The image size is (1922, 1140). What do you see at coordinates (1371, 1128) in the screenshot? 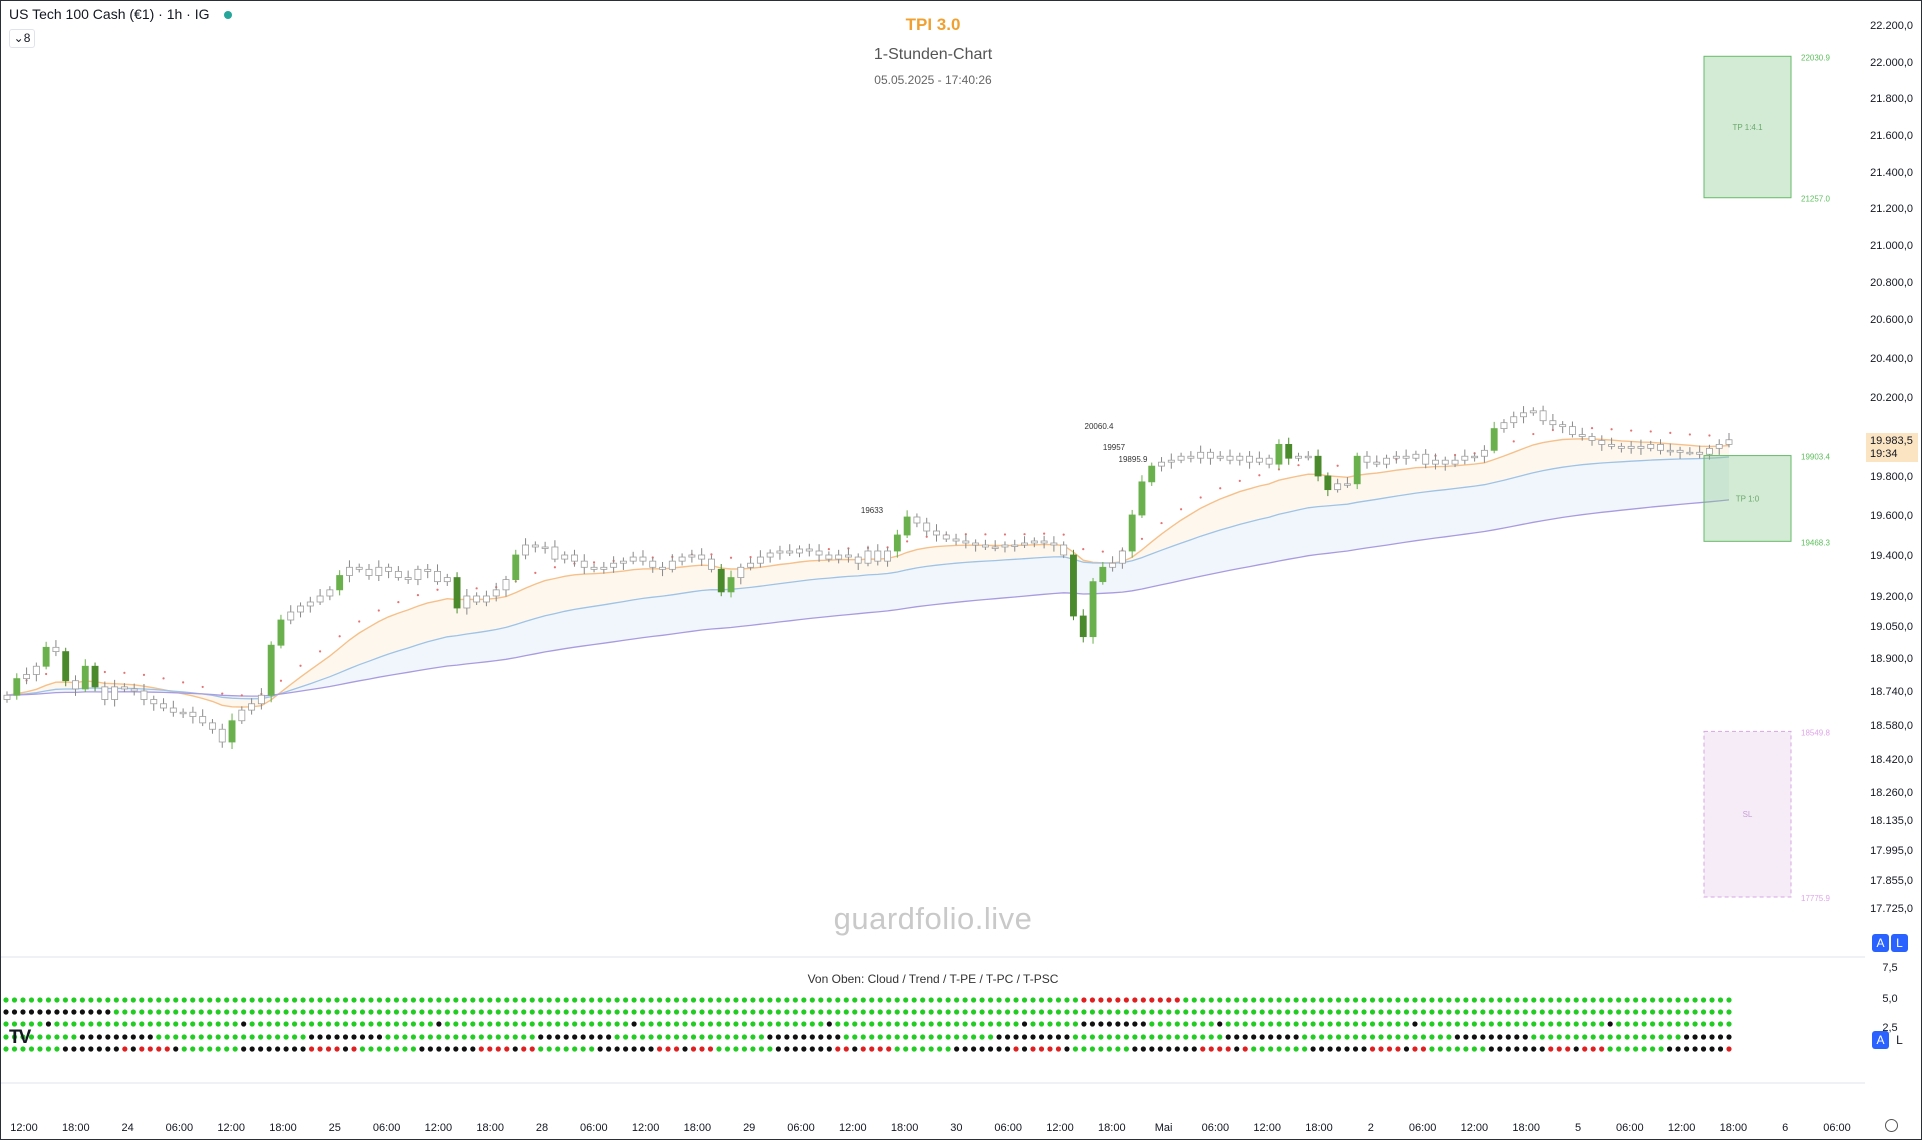
I see `x-axis-label: 2` at bounding box center [1371, 1128].